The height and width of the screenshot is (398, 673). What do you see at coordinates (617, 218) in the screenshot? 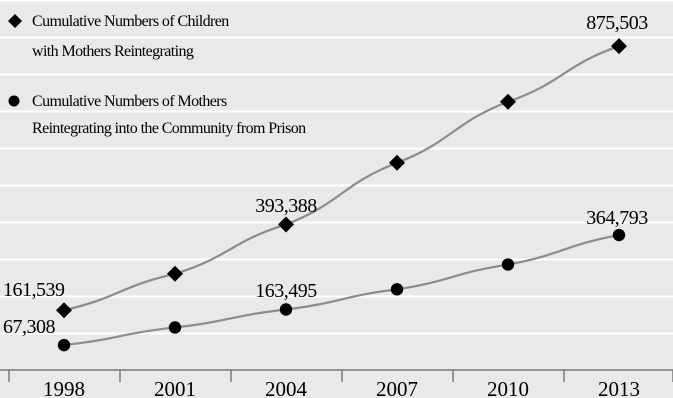
I see `data-label: 364,793` at bounding box center [617, 218].